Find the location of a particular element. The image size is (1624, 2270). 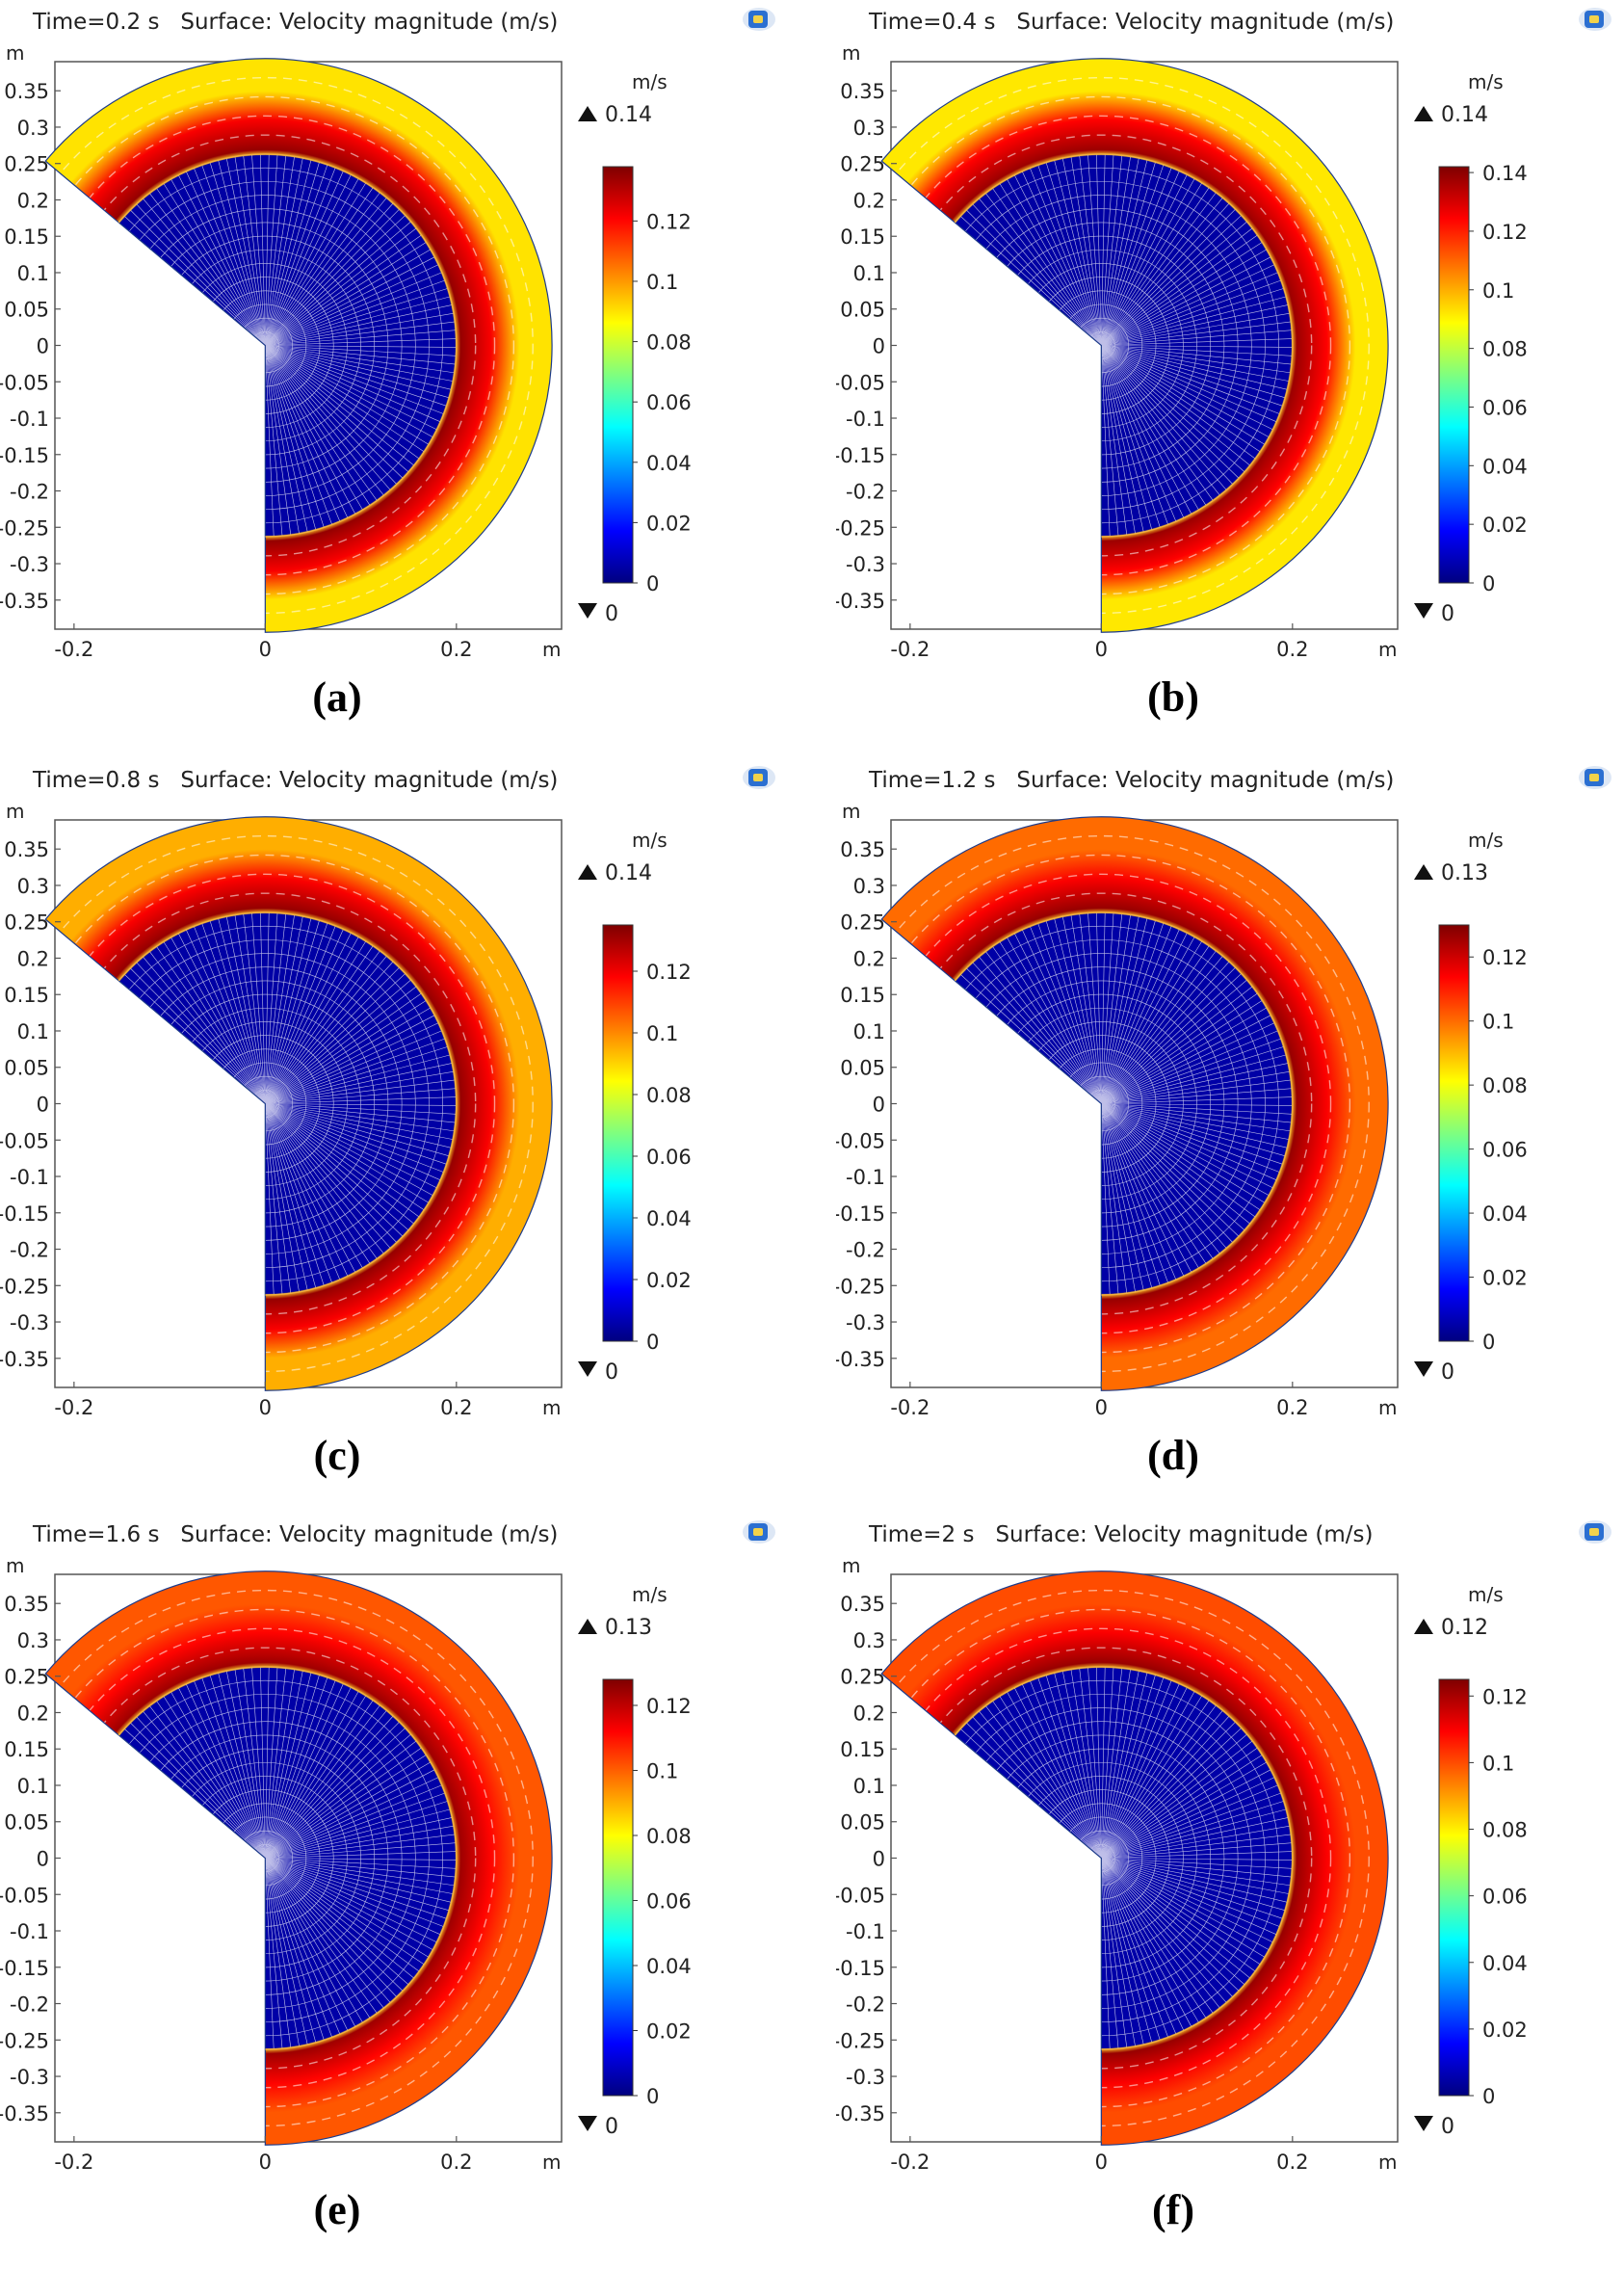

panel-caption: (e) is located at coordinates (337, 2209).